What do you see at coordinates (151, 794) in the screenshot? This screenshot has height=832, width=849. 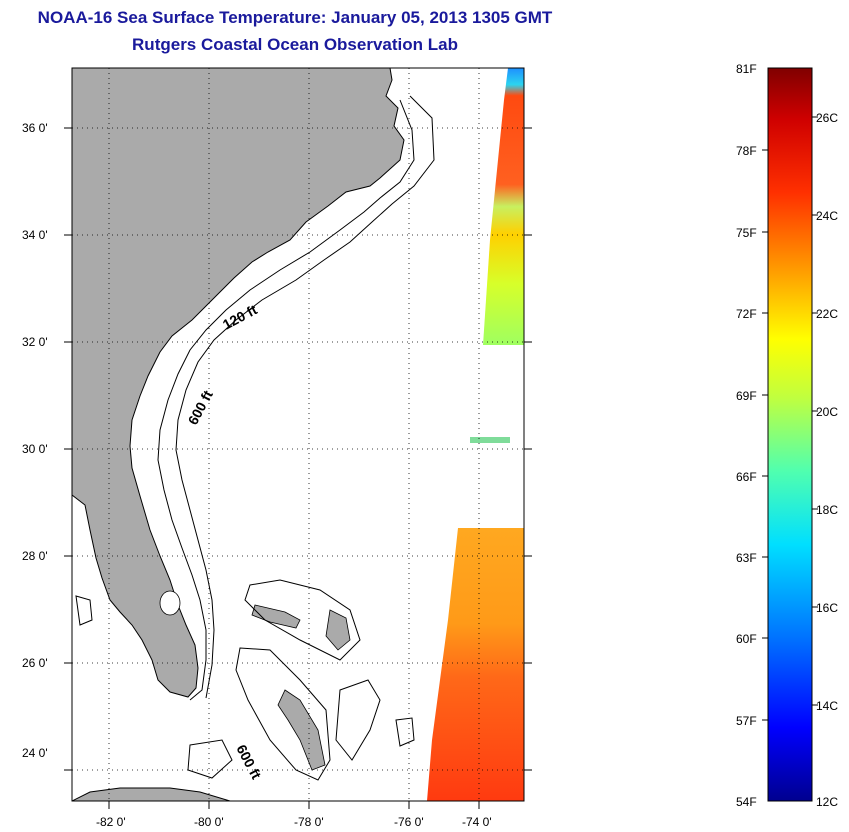 I see `cuba` at bounding box center [151, 794].